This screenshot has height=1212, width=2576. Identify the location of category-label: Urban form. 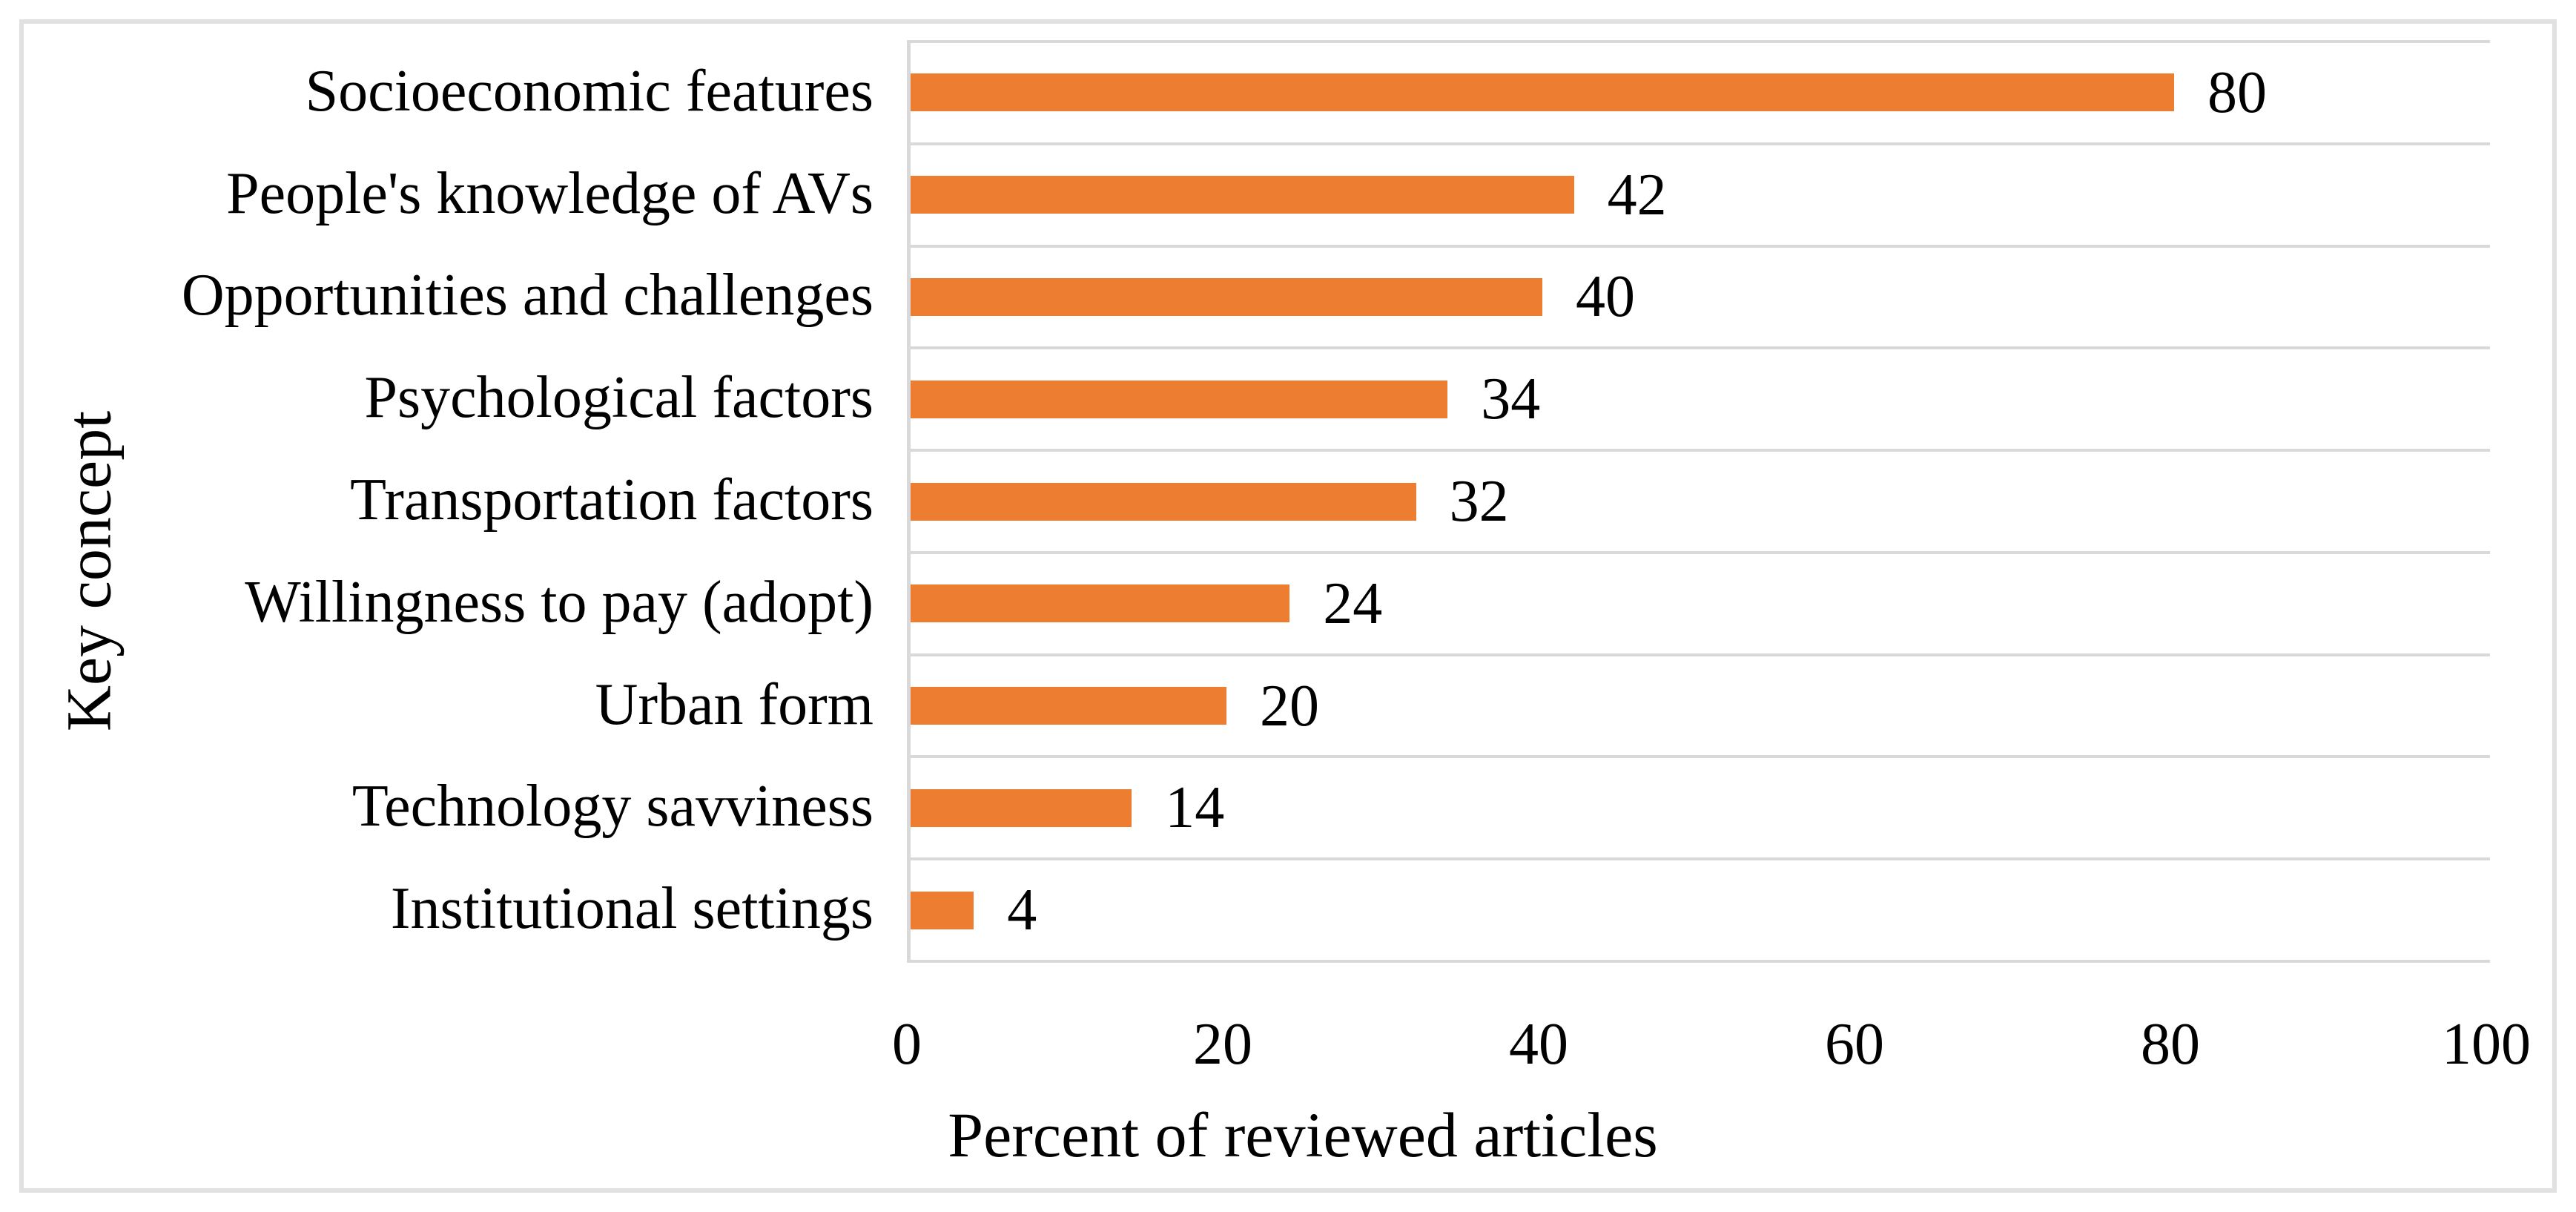
(734, 704).